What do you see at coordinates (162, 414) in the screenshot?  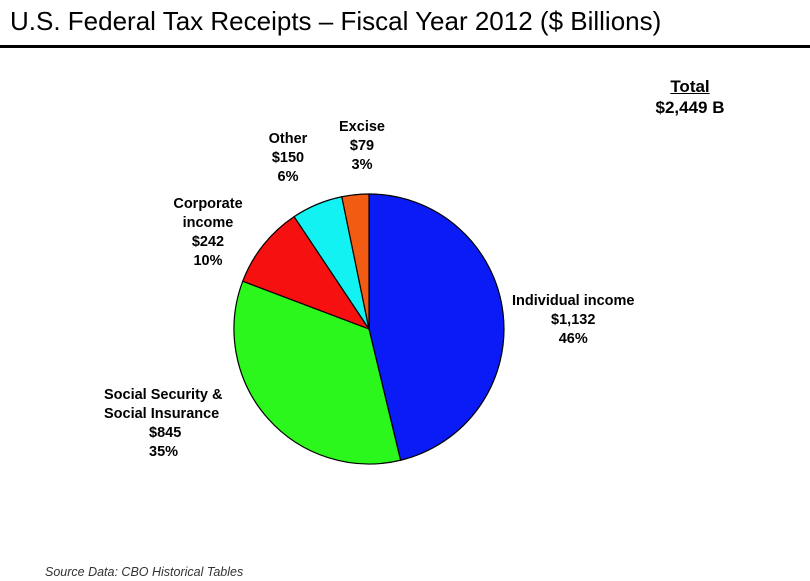 I see `label-social-name-2: Social Insurance` at bounding box center [162, 414].